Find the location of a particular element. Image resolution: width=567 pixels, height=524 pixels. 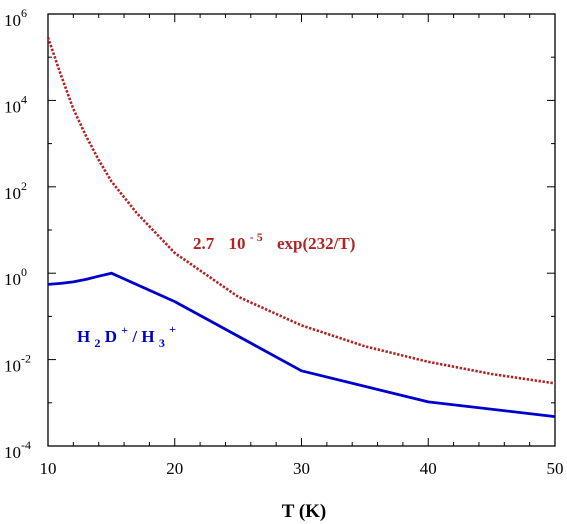

y-tick-label: 10⁶ is located at coordinates (15, 18).